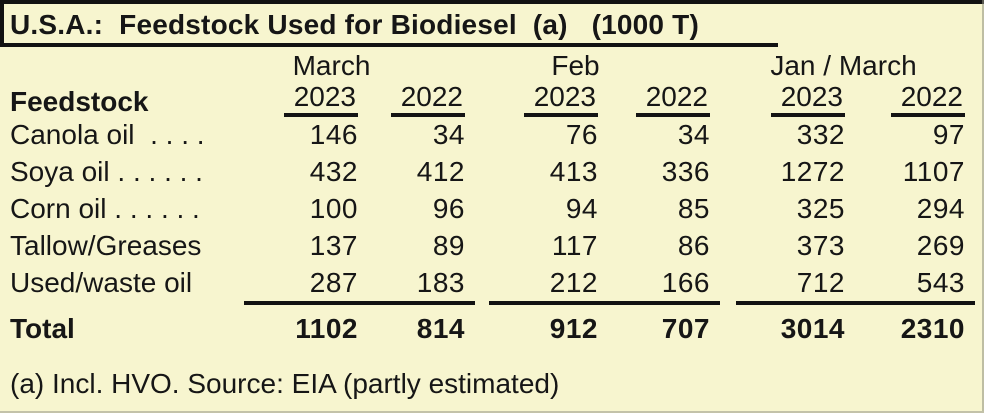 The image size is (984, 413). I want to click on col-group-march: March, so click(331, 65).